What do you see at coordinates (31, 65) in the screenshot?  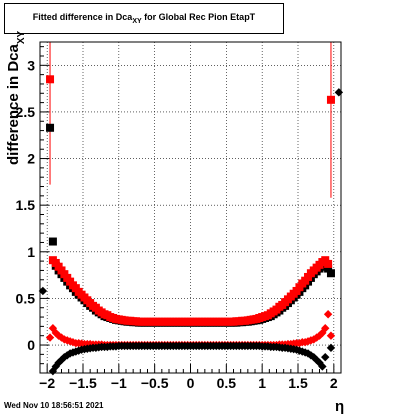 I see `y-tick-label: 3` at bounding box center [31, 65].